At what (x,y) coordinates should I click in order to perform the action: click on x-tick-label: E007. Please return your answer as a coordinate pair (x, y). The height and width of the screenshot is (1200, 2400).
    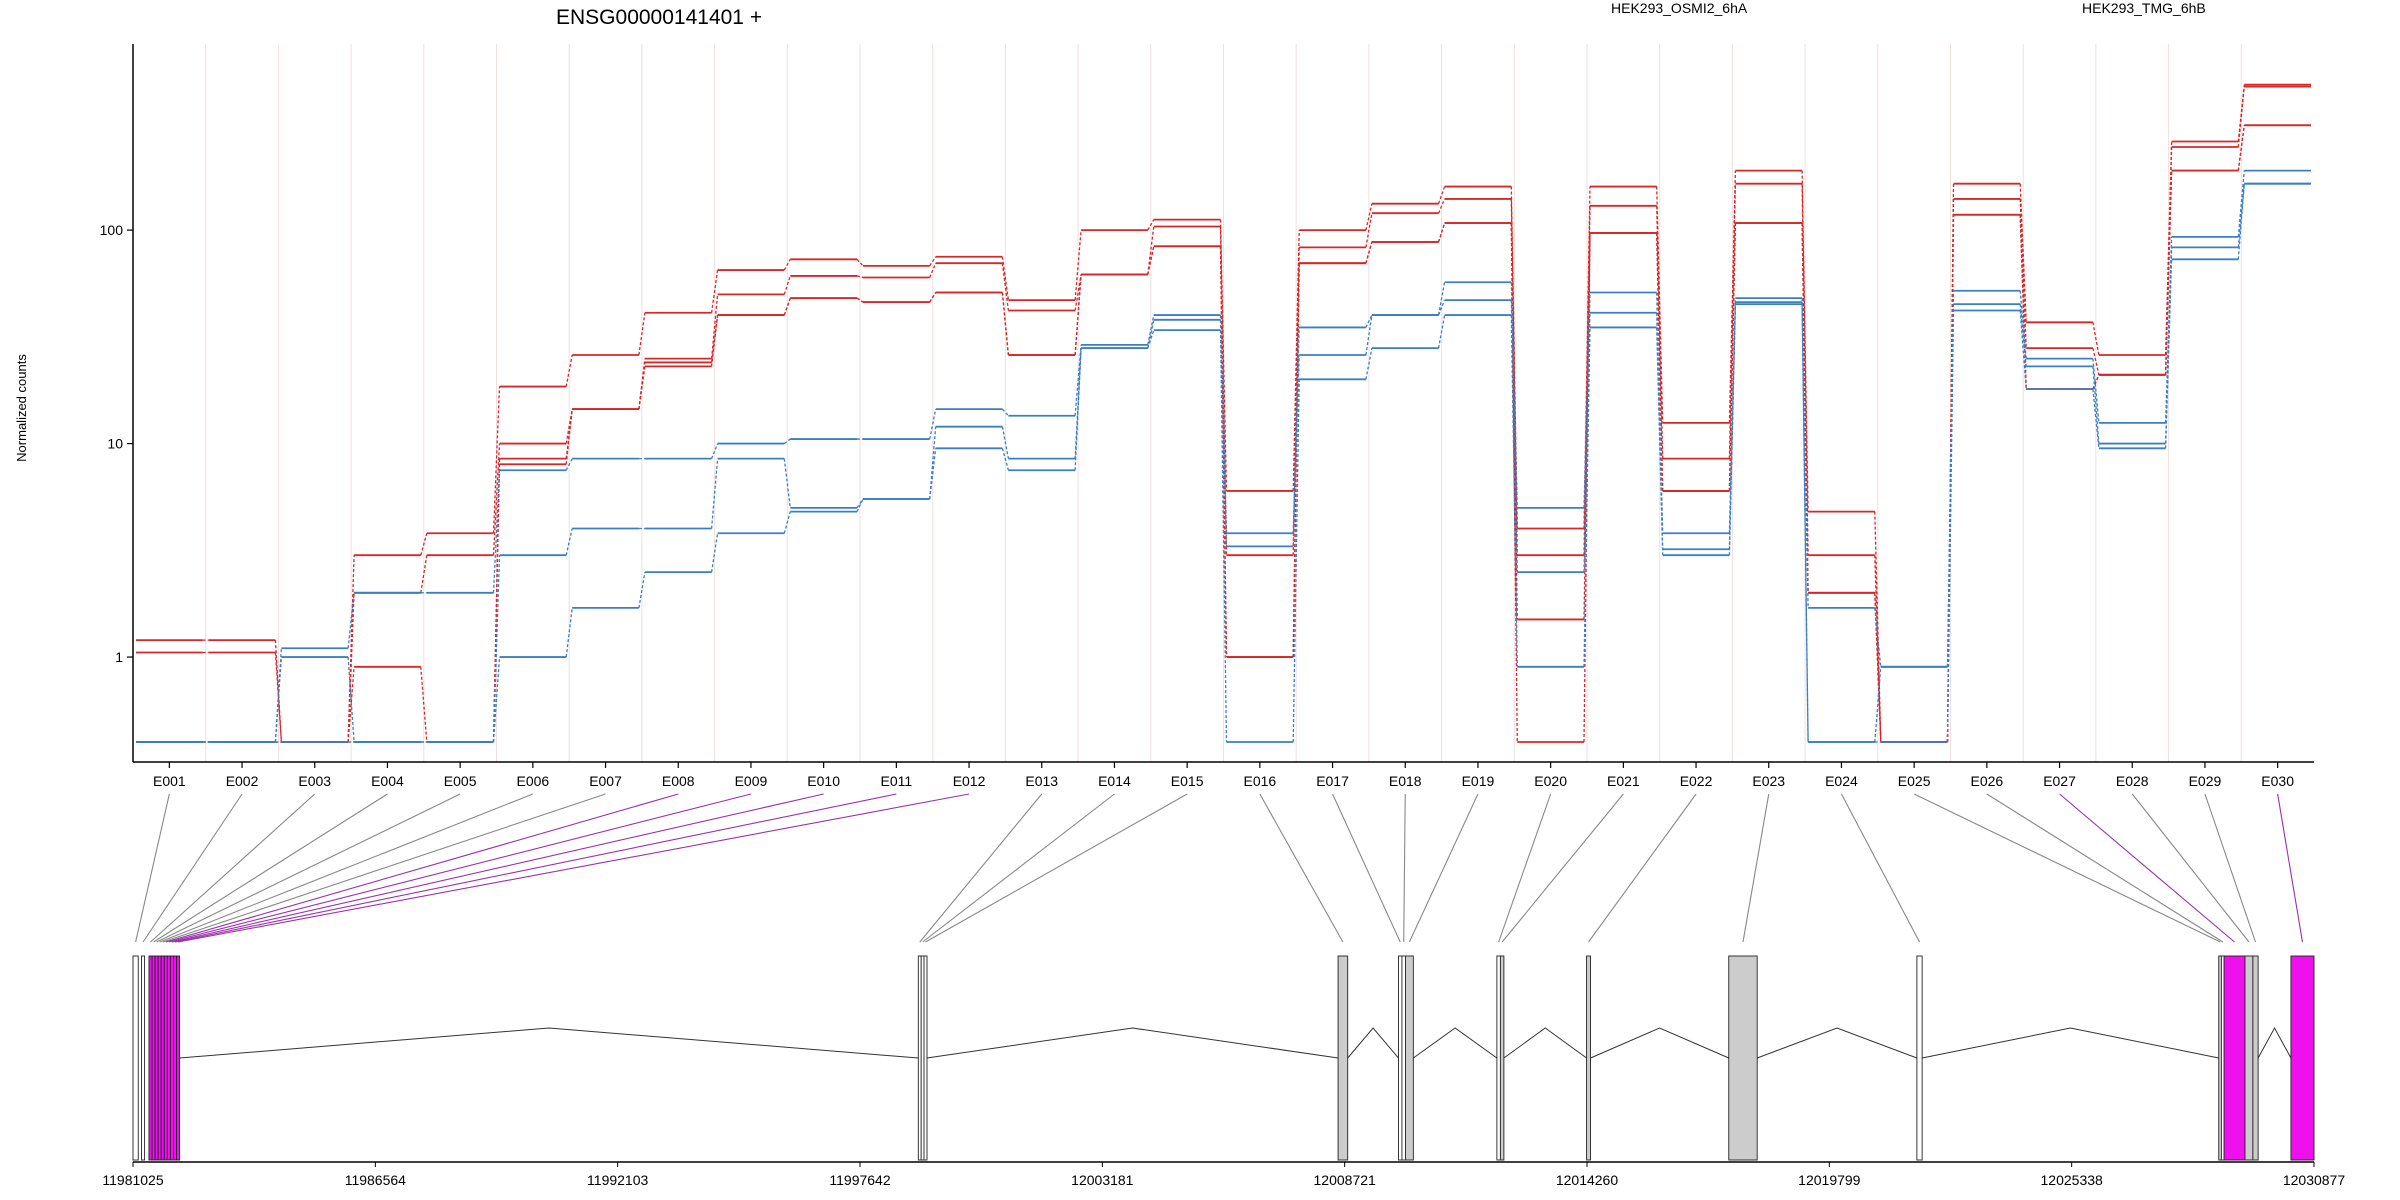
    Looking at the image, I should click on (605, 781).